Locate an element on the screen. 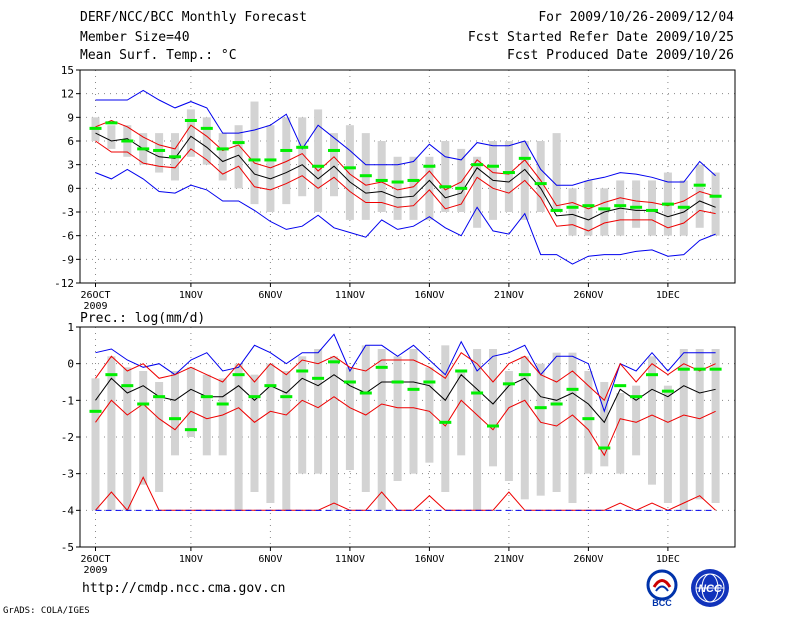 The image size is (800, 618). max-line is located at coordinates (405, 373).